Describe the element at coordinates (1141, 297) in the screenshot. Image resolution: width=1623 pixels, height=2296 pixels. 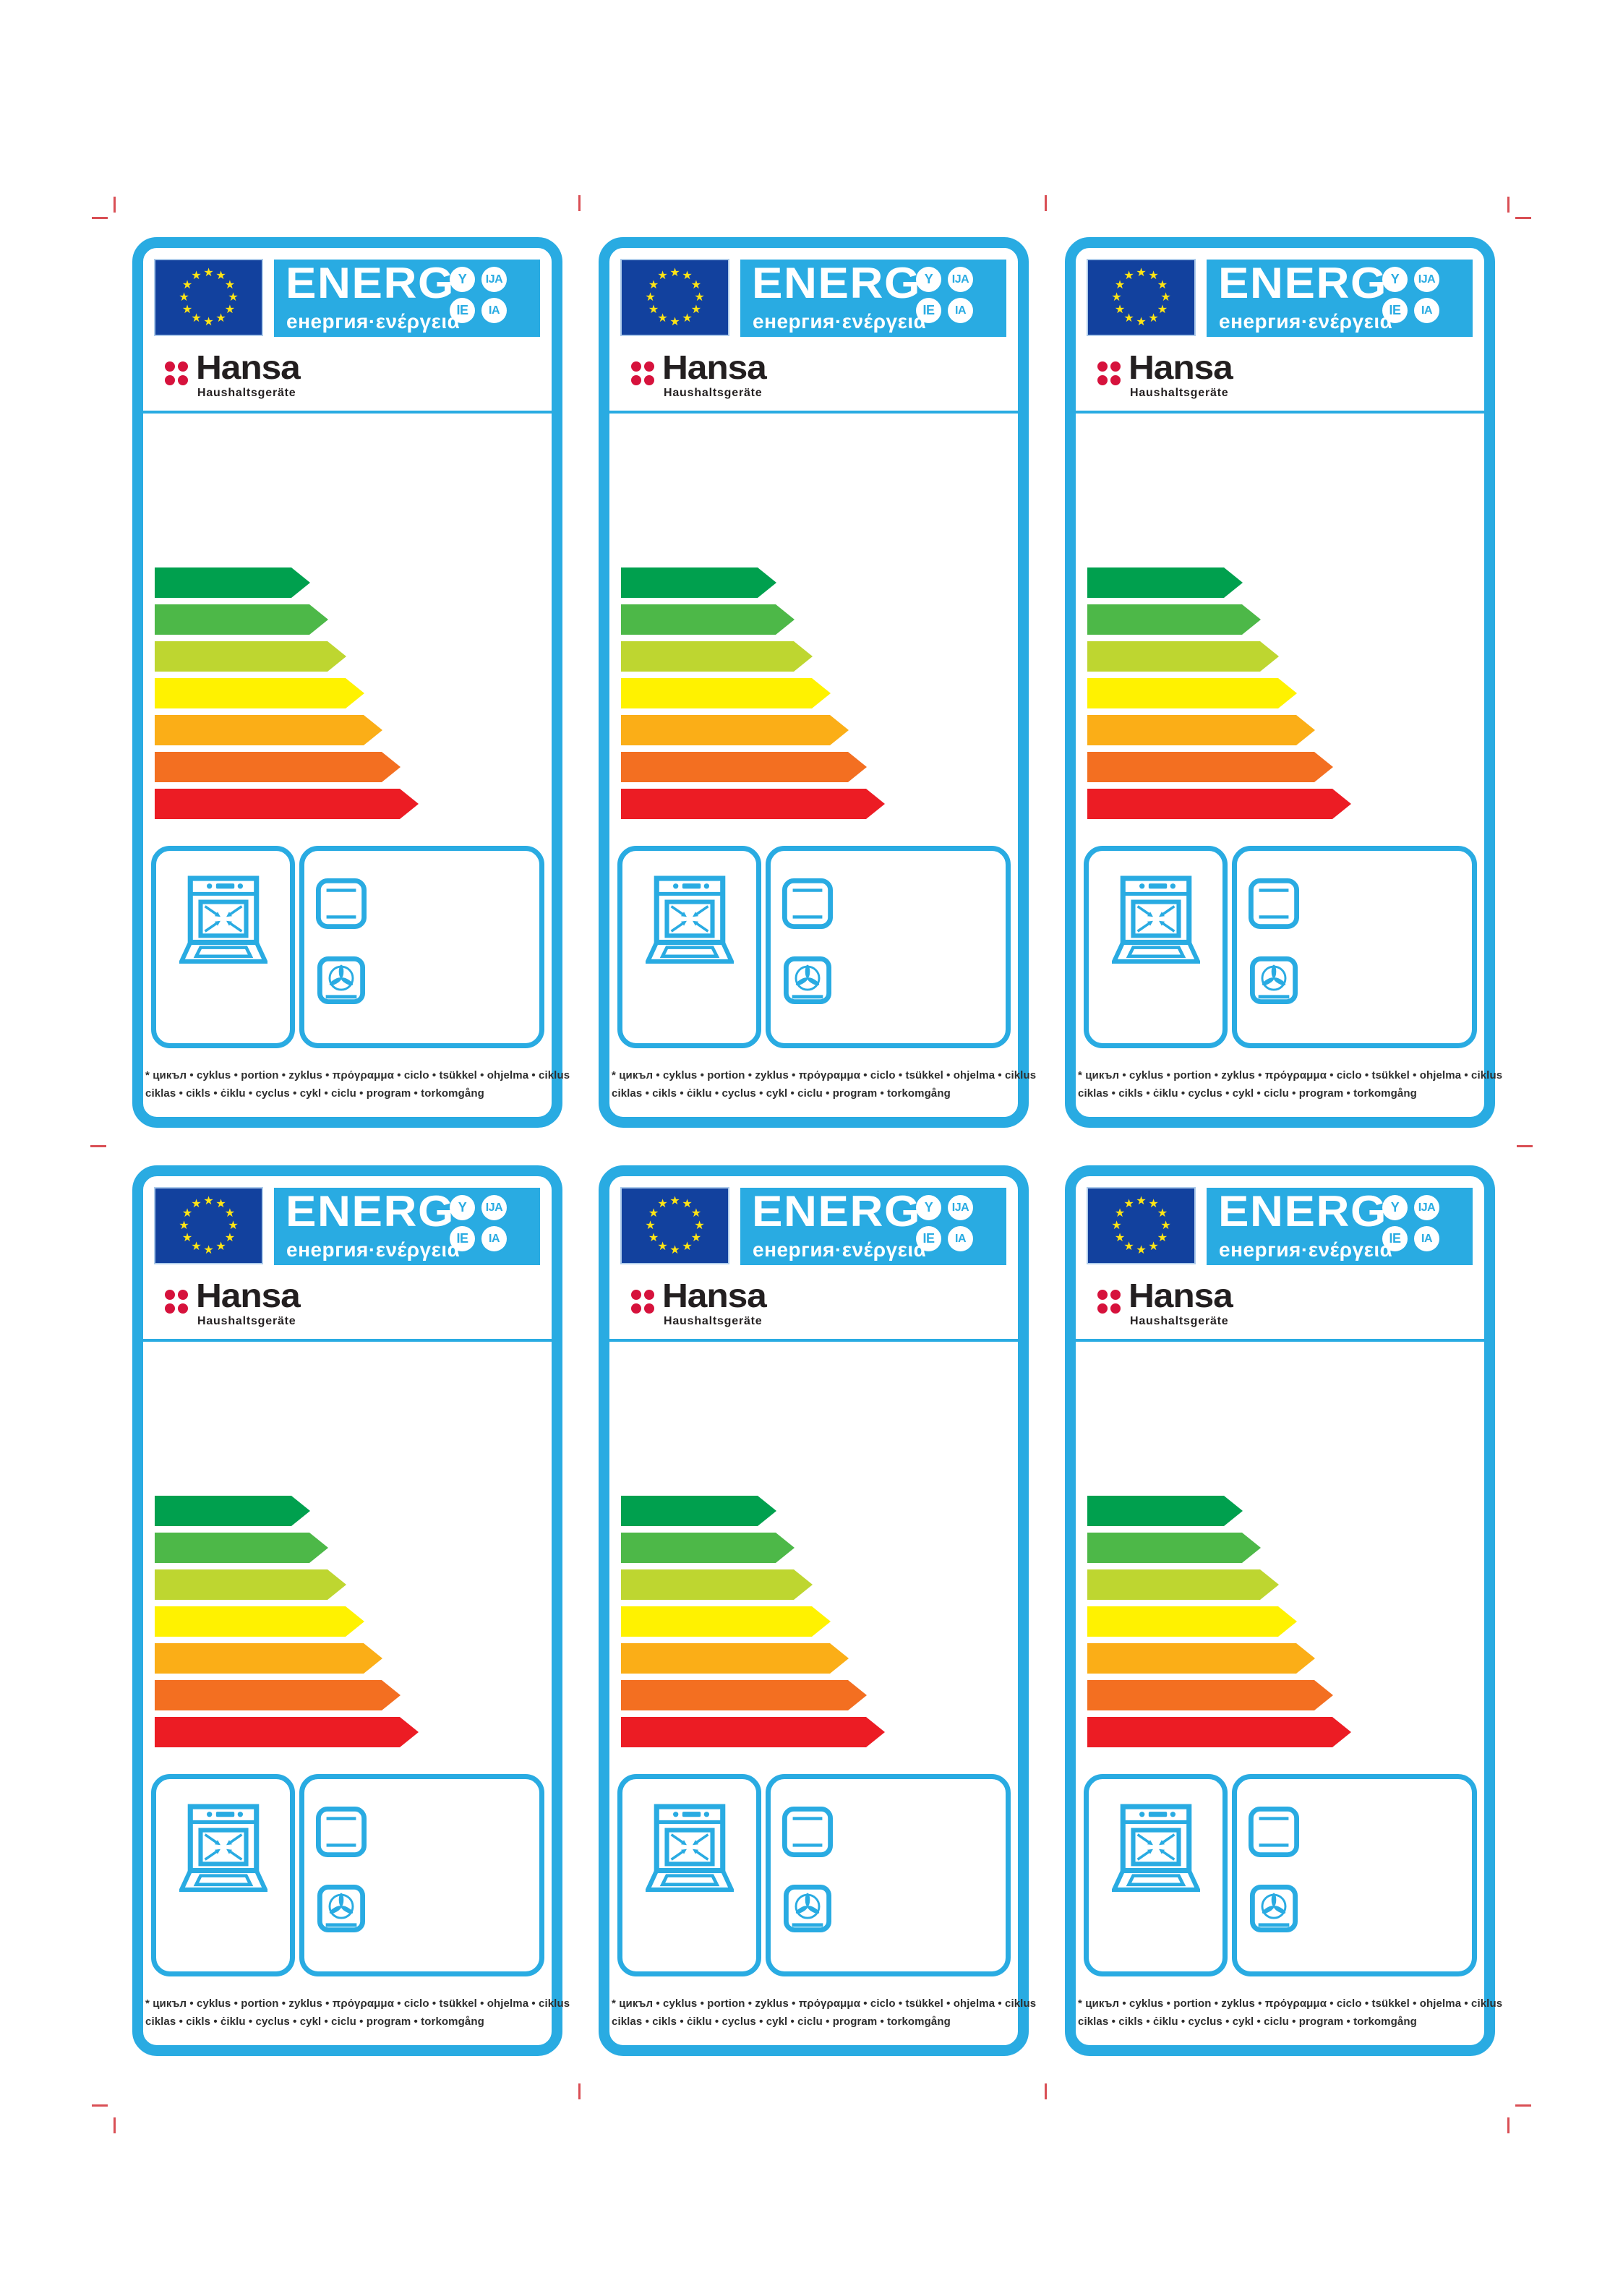
I see `eu-flag: ★ ★ ★ ★ ★ ★ ★ ★ ★ ★ ★ ★` at that location.